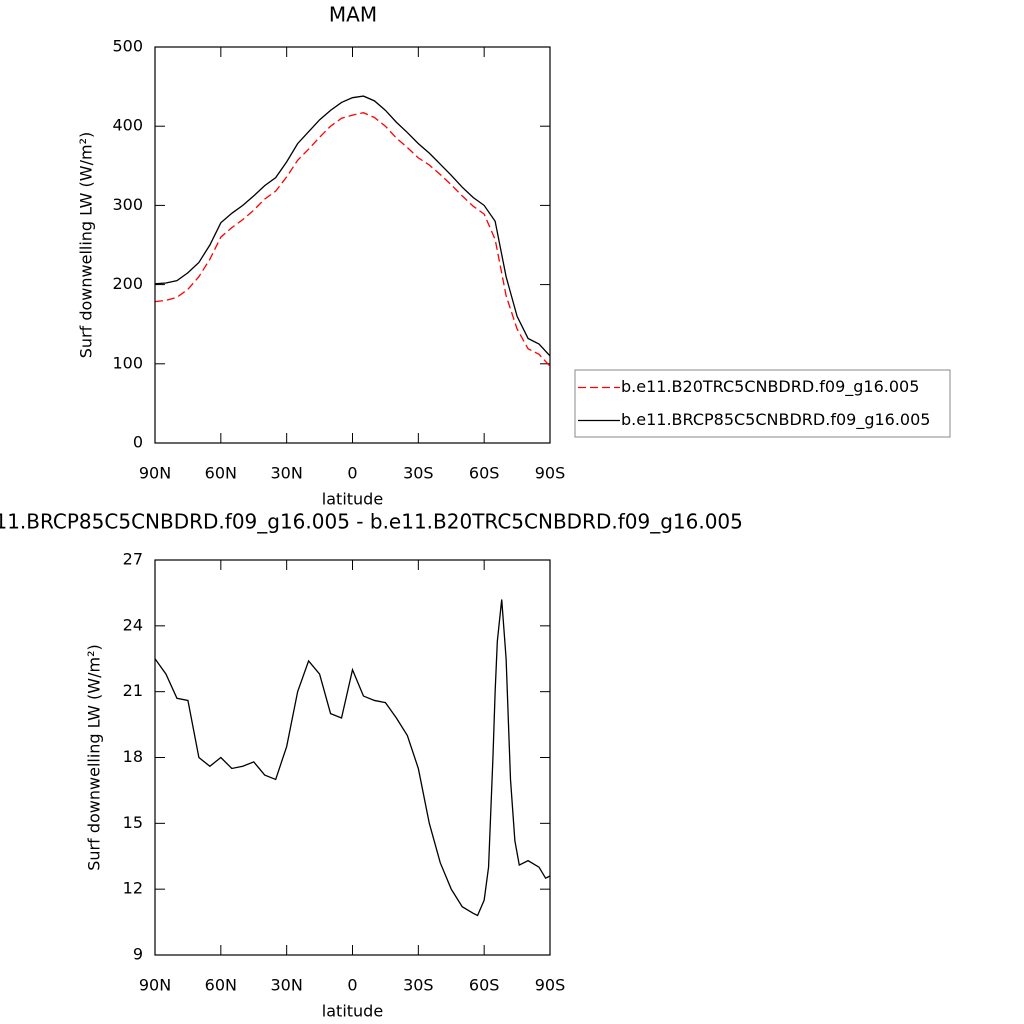 The image size is (1024, 1024). I want to click on y-tick-label: 12, so click(133, 888).